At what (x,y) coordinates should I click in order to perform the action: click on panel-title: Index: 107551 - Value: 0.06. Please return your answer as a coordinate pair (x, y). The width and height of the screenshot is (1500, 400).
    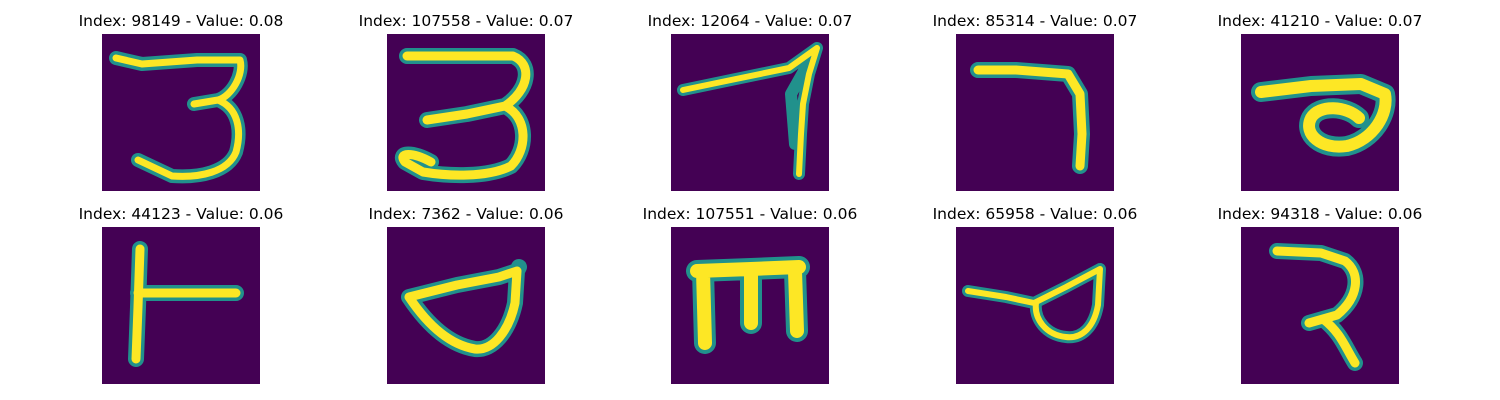
    Looking at the image, I should click on (750, 214).